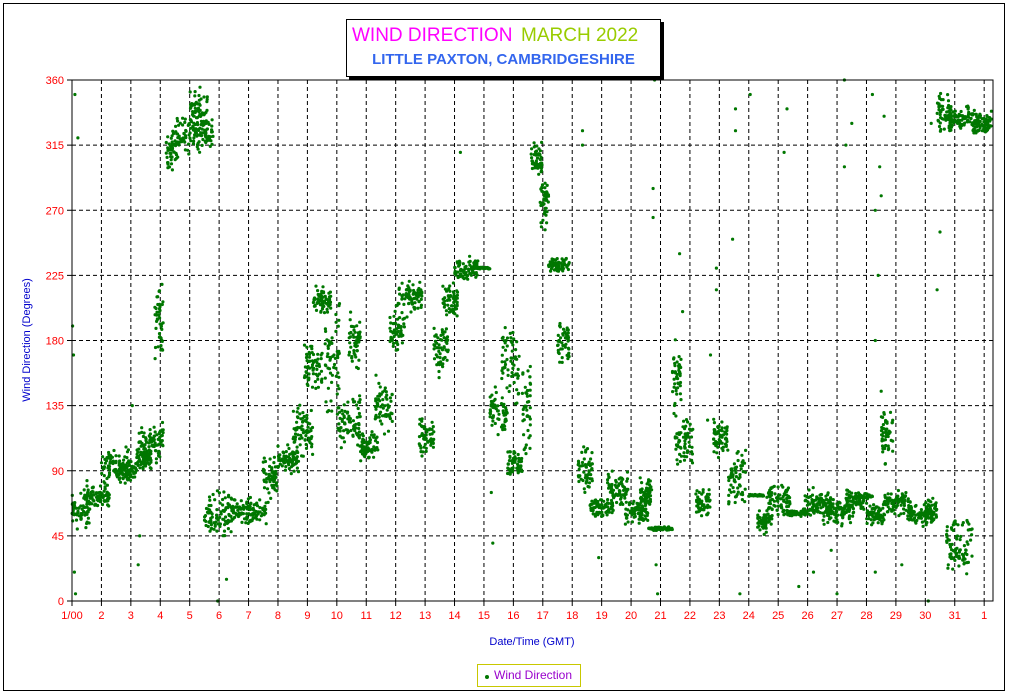  Describe the element at coordinates (366, 616) in the screenshot. I see `x-tick-label: 11` at that location.